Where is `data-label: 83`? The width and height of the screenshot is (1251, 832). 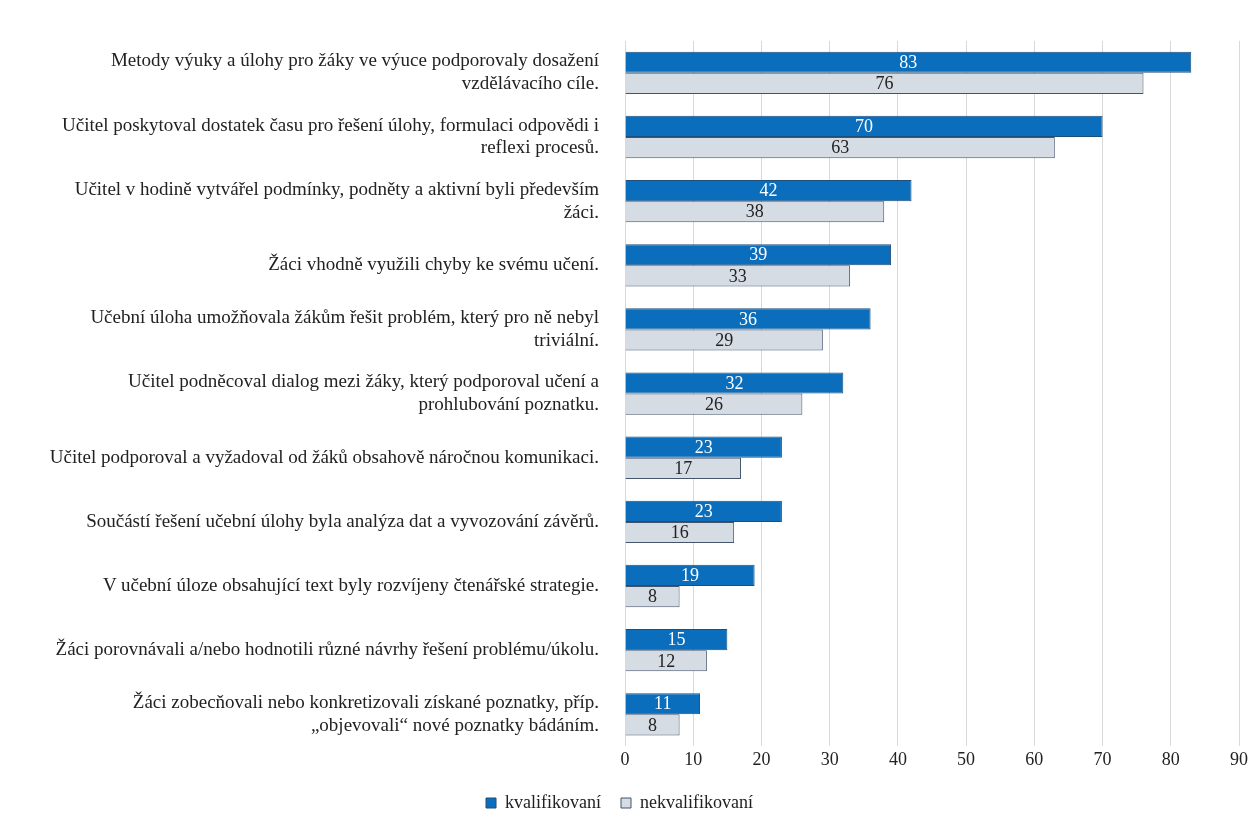
data-label: 83 is located at coordinates (908, 62).